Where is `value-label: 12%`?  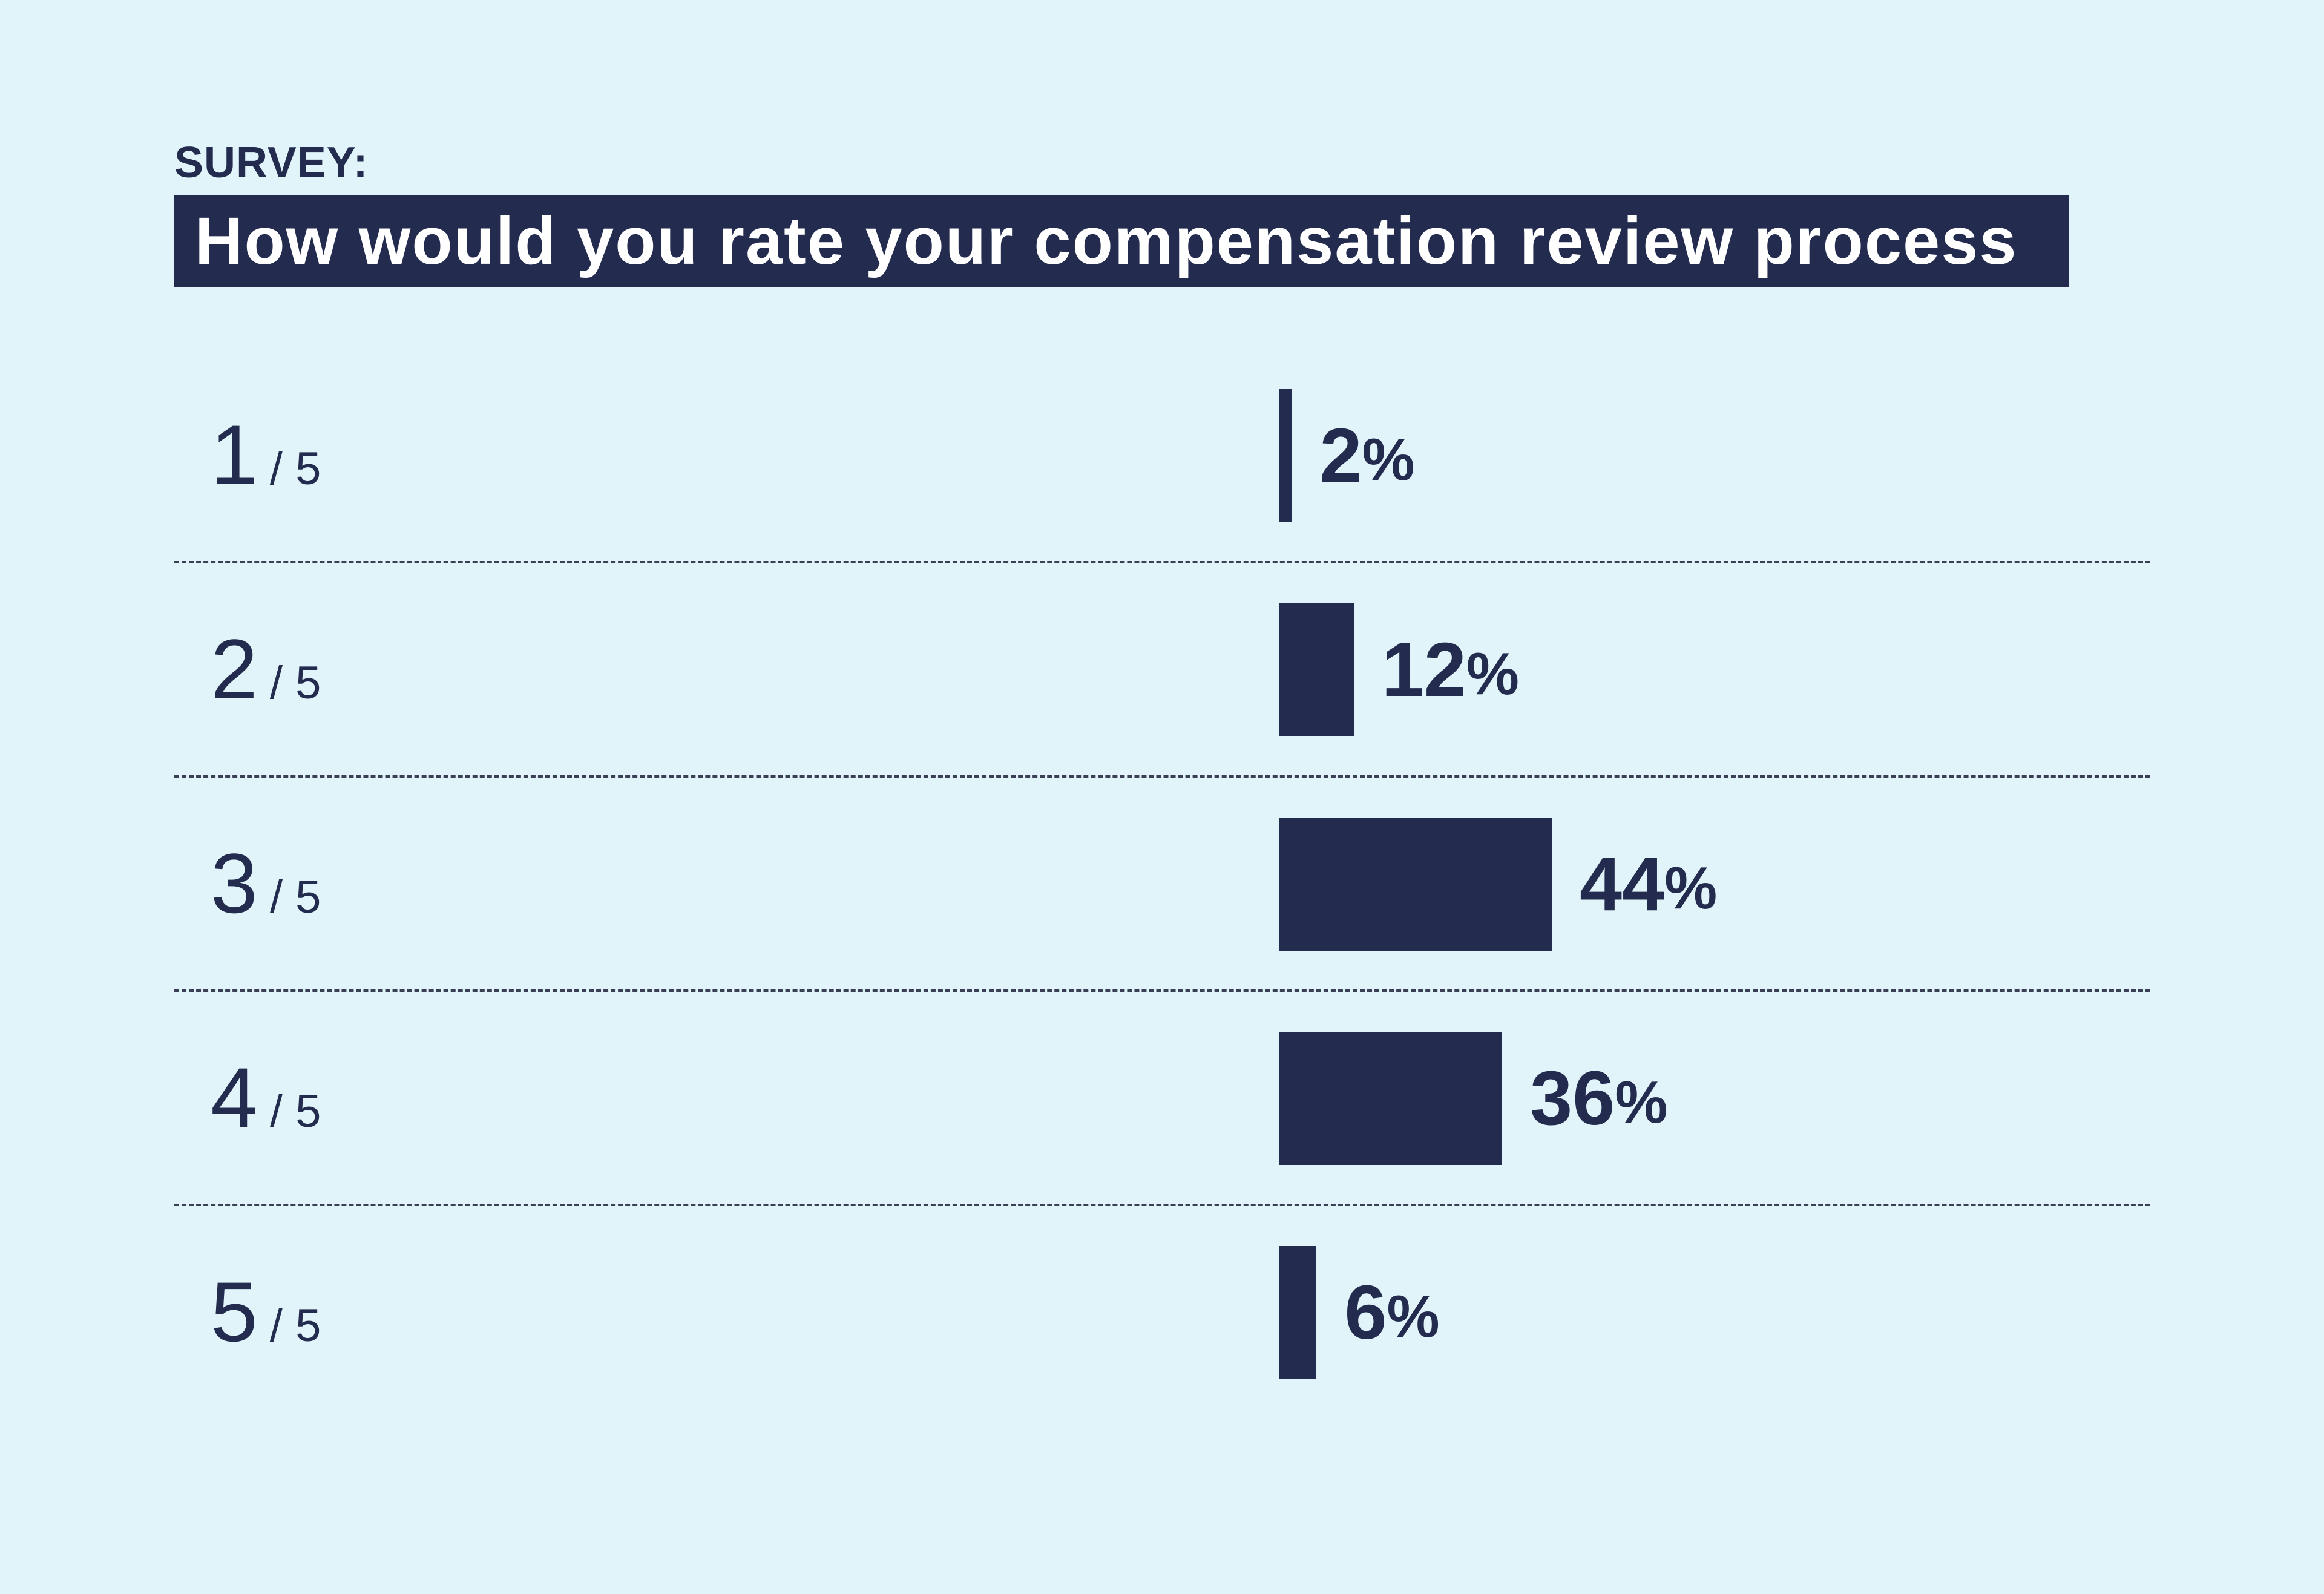 value-label: 12% is located at coordinates (1450, 669).